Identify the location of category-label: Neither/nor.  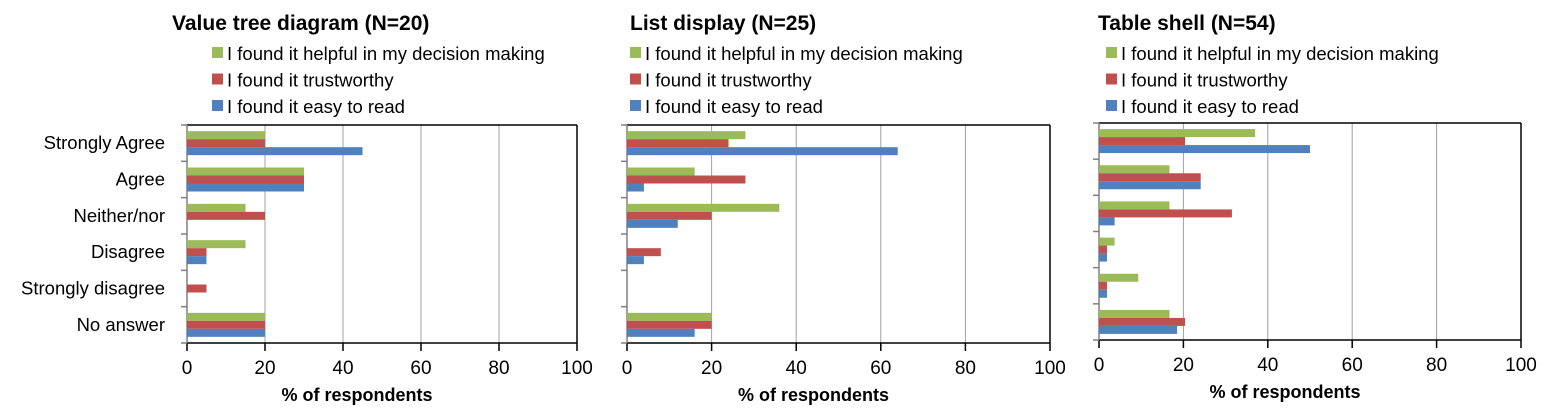
(119, 215).